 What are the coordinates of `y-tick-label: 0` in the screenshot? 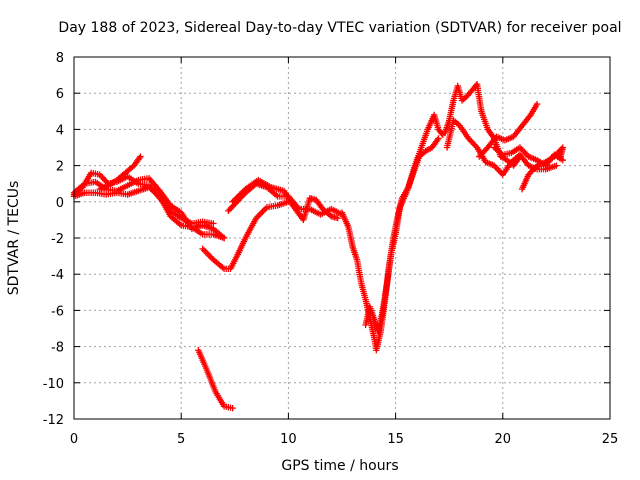 It's located at (60, 203).